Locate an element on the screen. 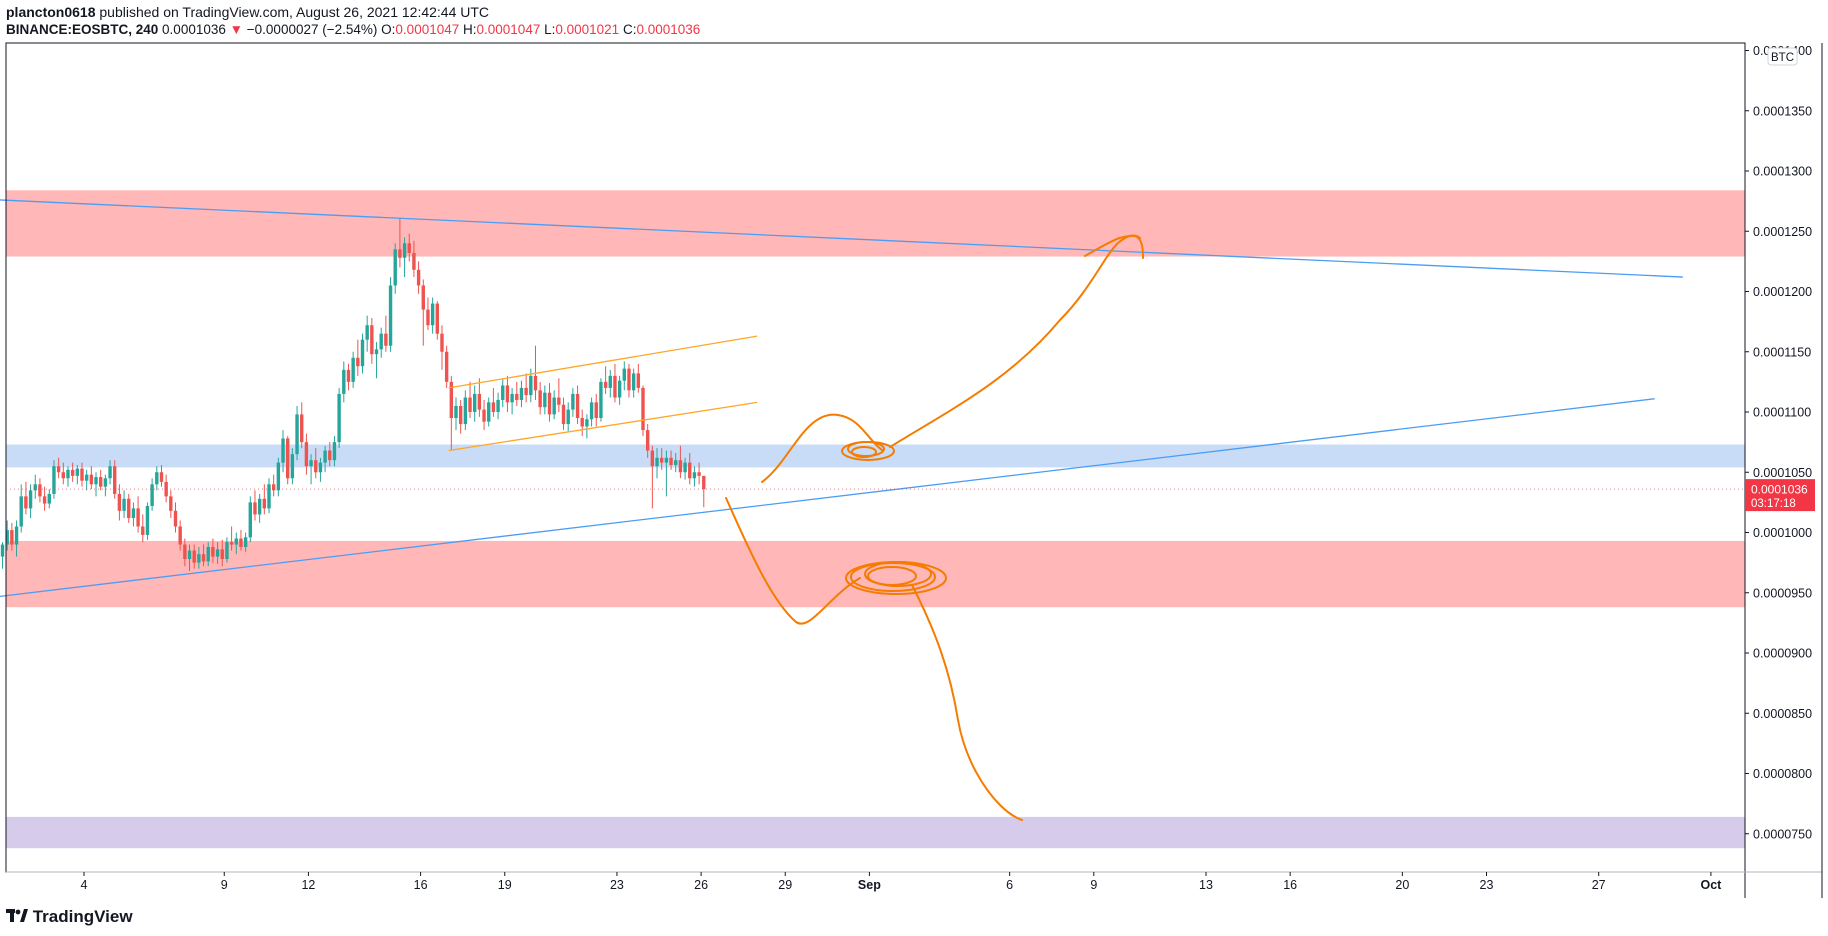  y-tick-label: 0.0000850 is located at coordinates (1782, 714).